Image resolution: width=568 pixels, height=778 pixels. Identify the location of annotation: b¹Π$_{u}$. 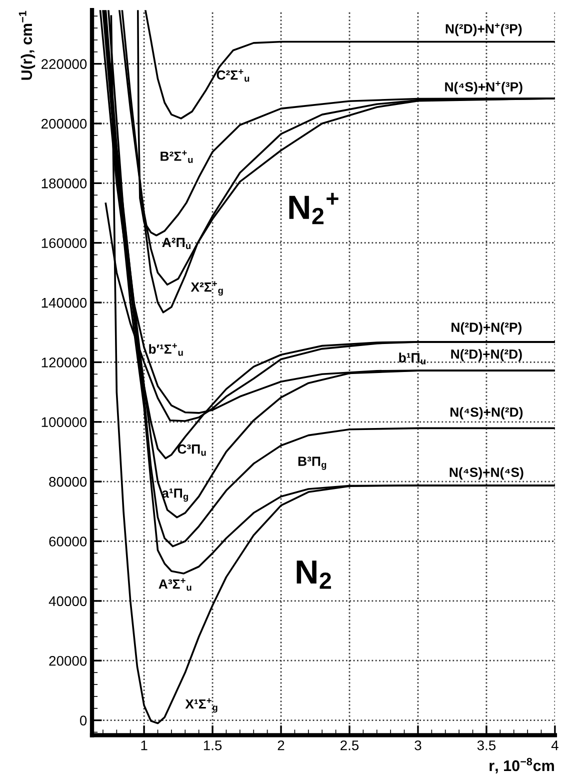
(412, 358).